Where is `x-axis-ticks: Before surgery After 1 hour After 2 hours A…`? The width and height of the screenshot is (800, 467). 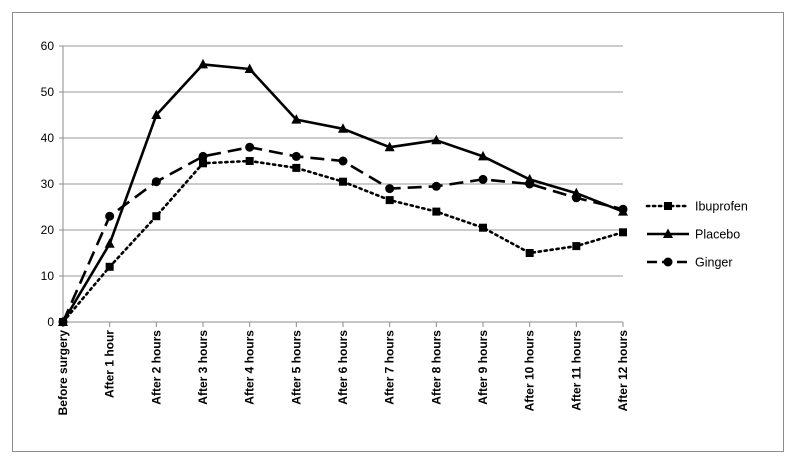 x-axis-ticks: Before surgery After 1 hour After 2 hours A… is located at coordinates (343, 368).